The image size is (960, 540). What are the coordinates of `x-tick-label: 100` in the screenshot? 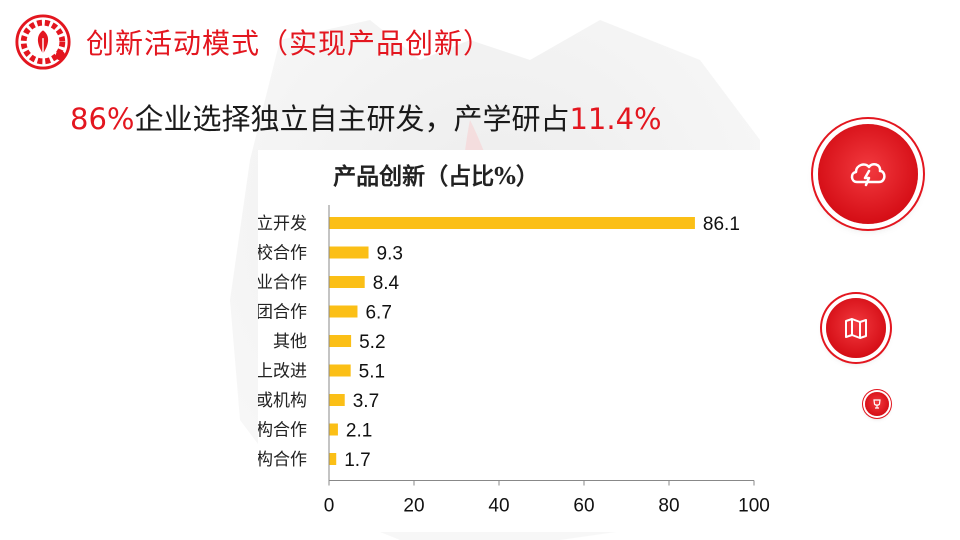 It's located at (754, 506).